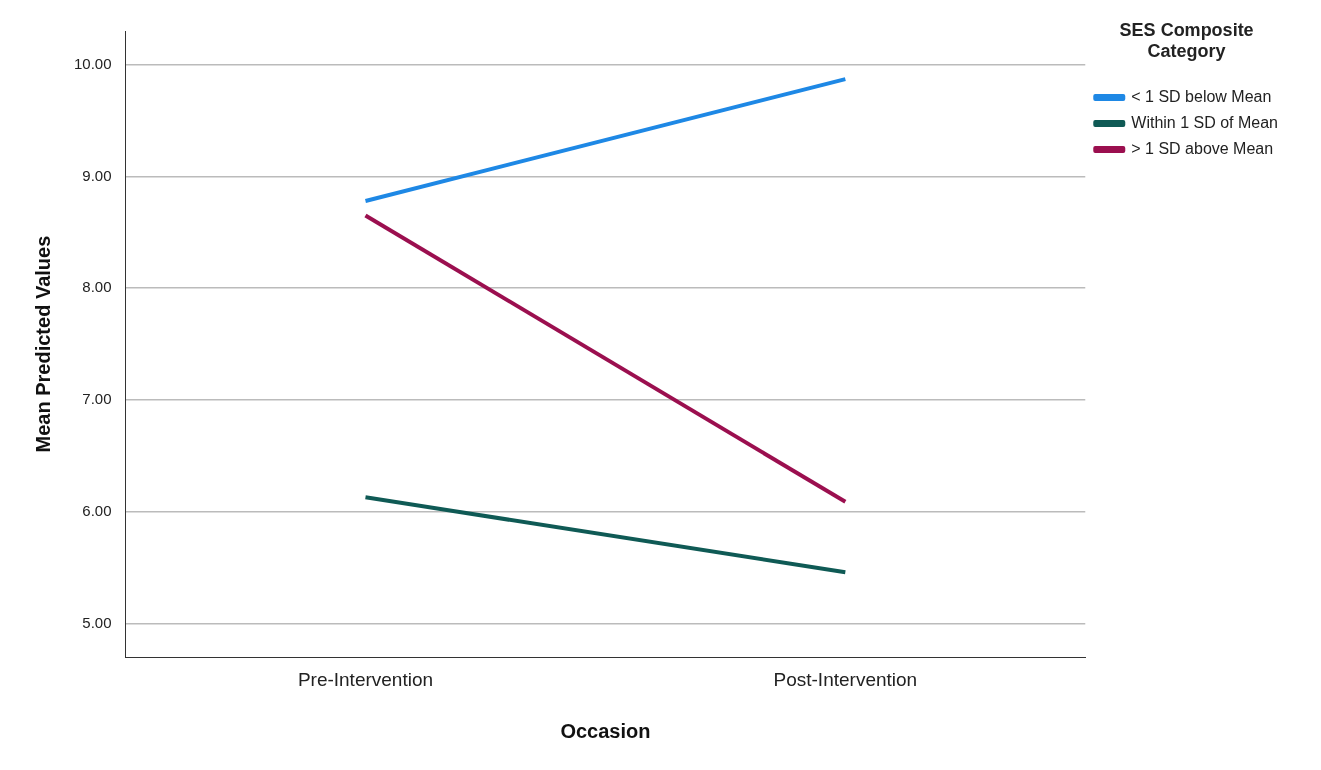 Image resolution: width=1321 pixels, height=770 pixels. Describe the element at coordinates (1205, 123) in the screenshot. I see `legend-label: Within 1 SD of Mean` at that location.